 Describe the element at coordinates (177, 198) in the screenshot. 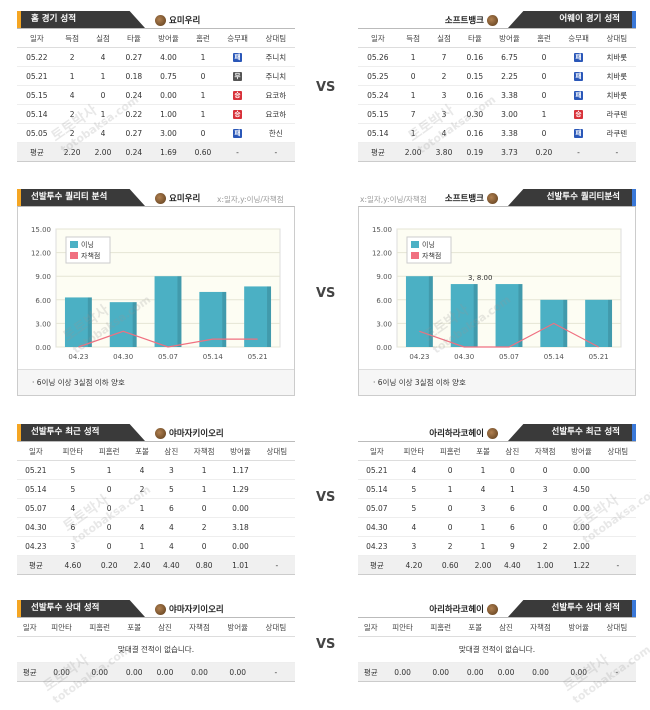

I see `quality-left-team: 요미우리` at that location.